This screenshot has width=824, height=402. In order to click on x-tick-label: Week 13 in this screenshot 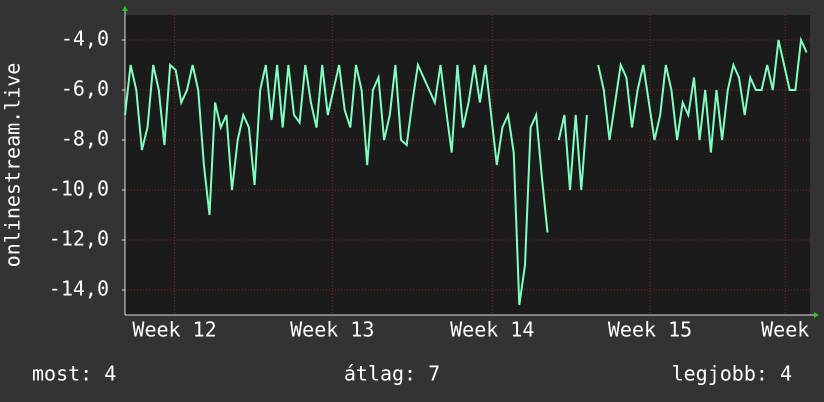, I will do `click(332, 330)`.